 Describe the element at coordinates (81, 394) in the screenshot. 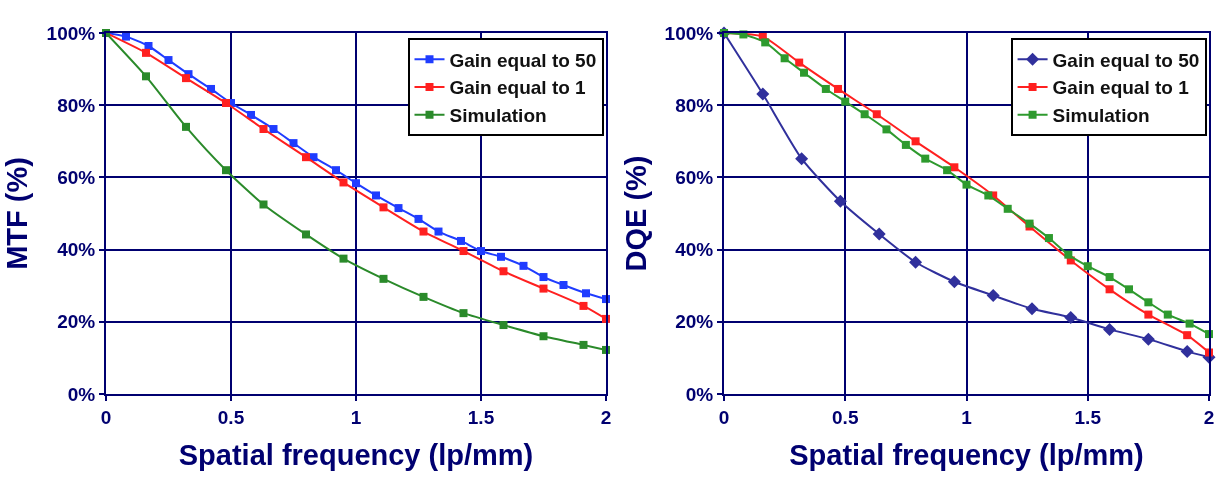

I see `y-tick-label: 0%` at that location.